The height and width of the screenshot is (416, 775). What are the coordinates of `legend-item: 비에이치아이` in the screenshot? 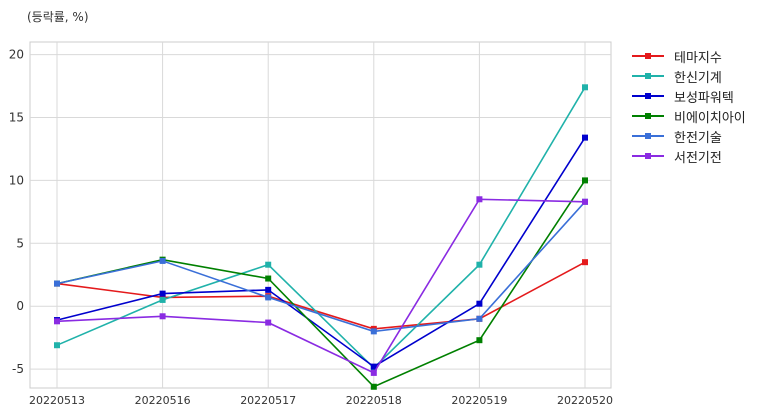 It's located at (689, 116).